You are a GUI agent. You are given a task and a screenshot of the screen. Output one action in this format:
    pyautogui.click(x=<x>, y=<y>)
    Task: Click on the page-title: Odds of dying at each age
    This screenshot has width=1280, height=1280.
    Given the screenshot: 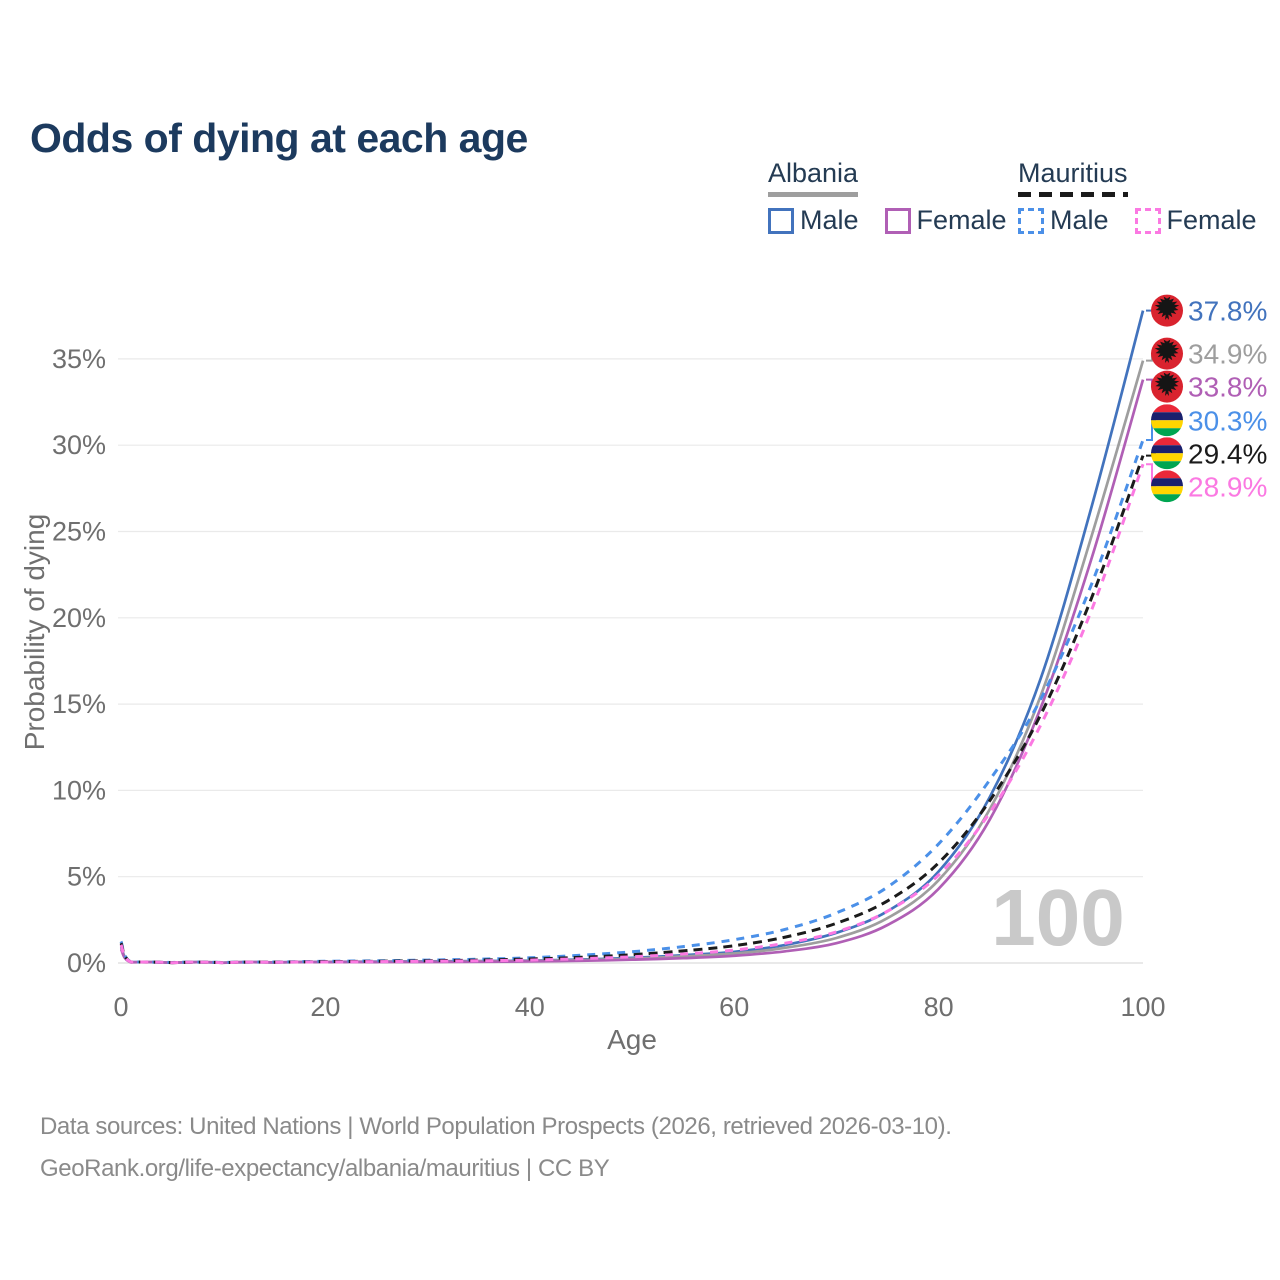 What is the action you would take?
    pyautogui.click(x=279, y=138)
    